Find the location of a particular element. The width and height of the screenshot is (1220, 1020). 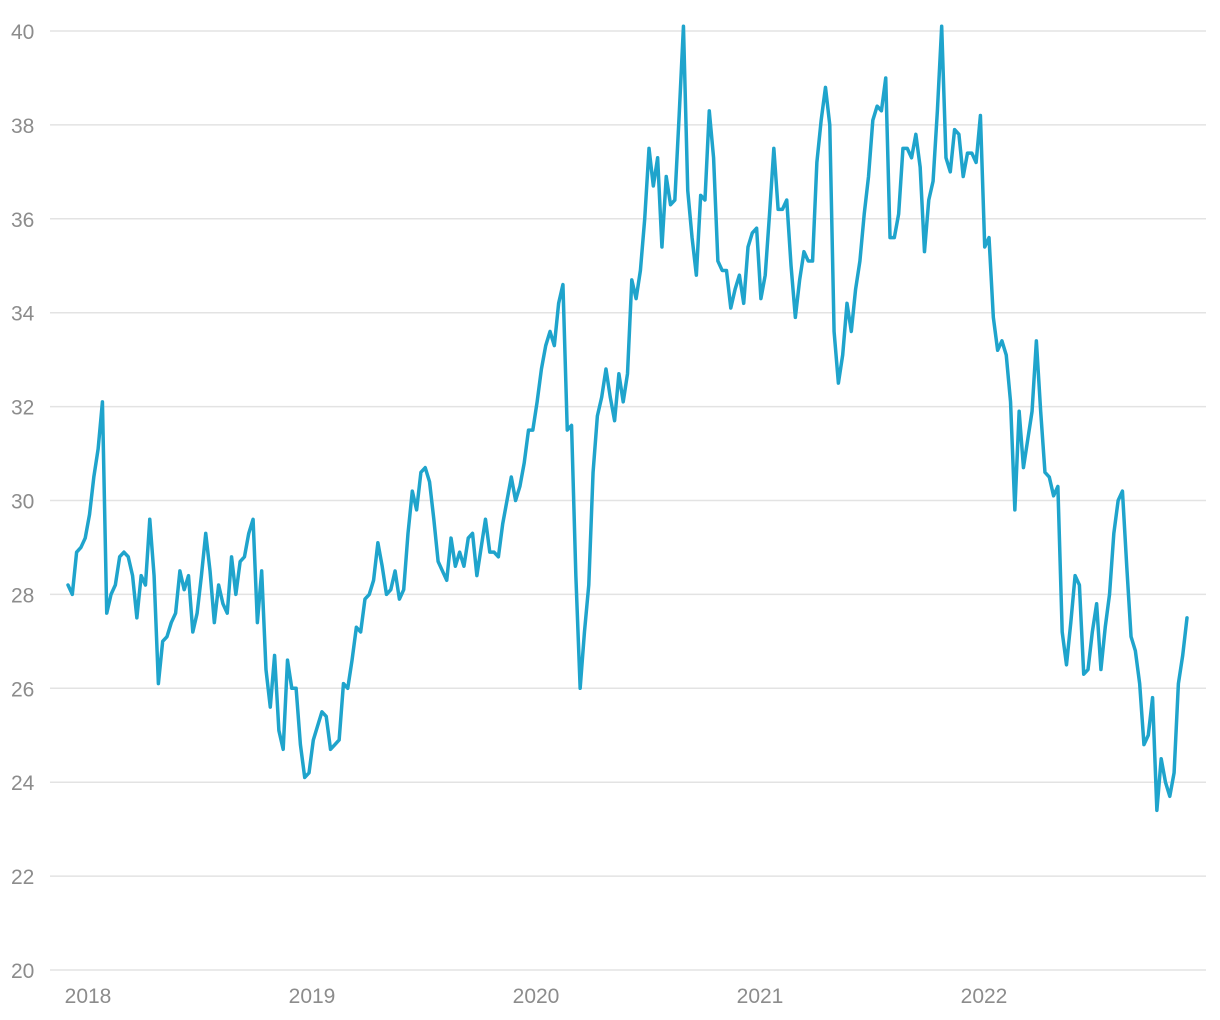

y-tick-label: 22 is located at coordinates (22, 877).